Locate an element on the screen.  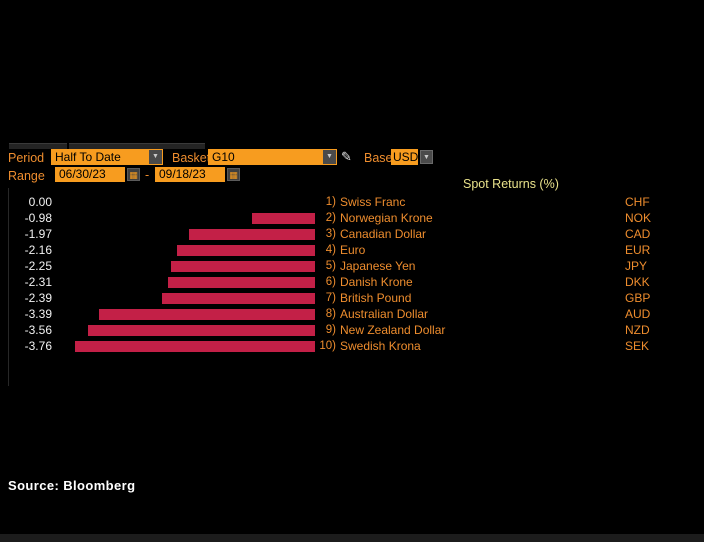
currency-code: NZD is located at coordinates (637, 330).